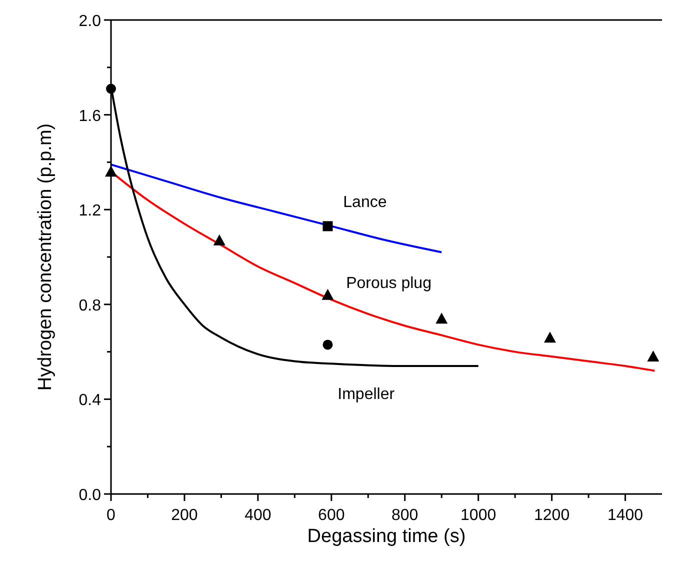  Describe the element at coordinates (276, 209) in the screenshot. I see `line-series` at that location.